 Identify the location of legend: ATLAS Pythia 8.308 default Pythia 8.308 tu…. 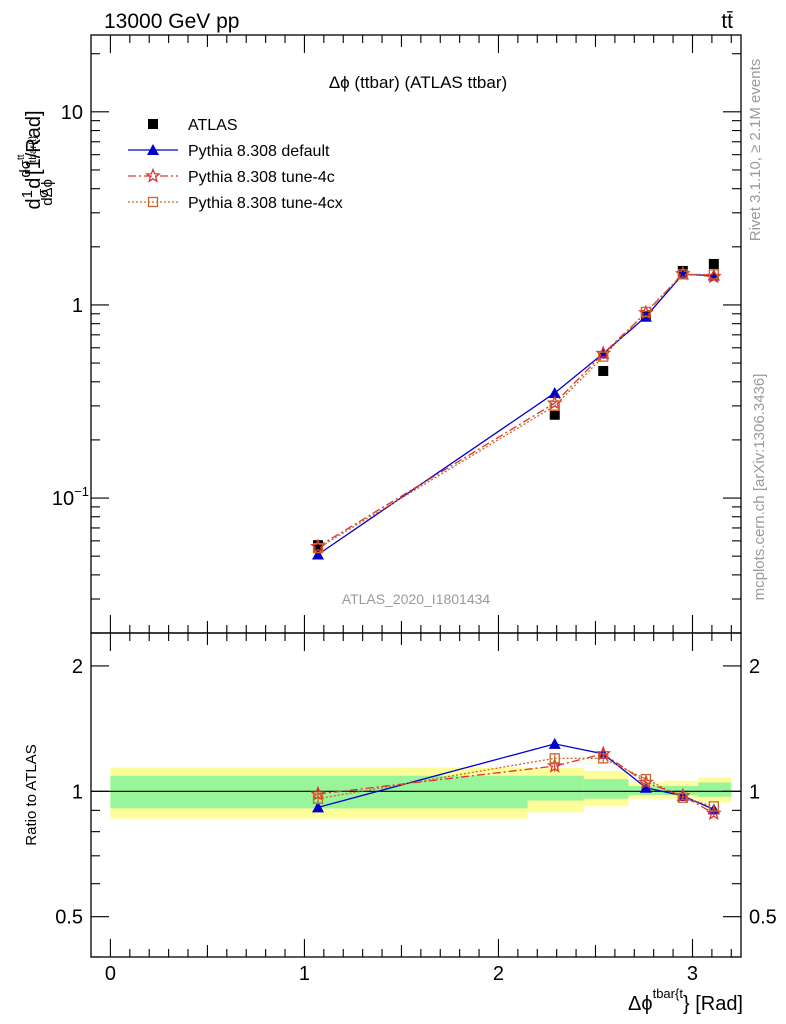
(235, 164).